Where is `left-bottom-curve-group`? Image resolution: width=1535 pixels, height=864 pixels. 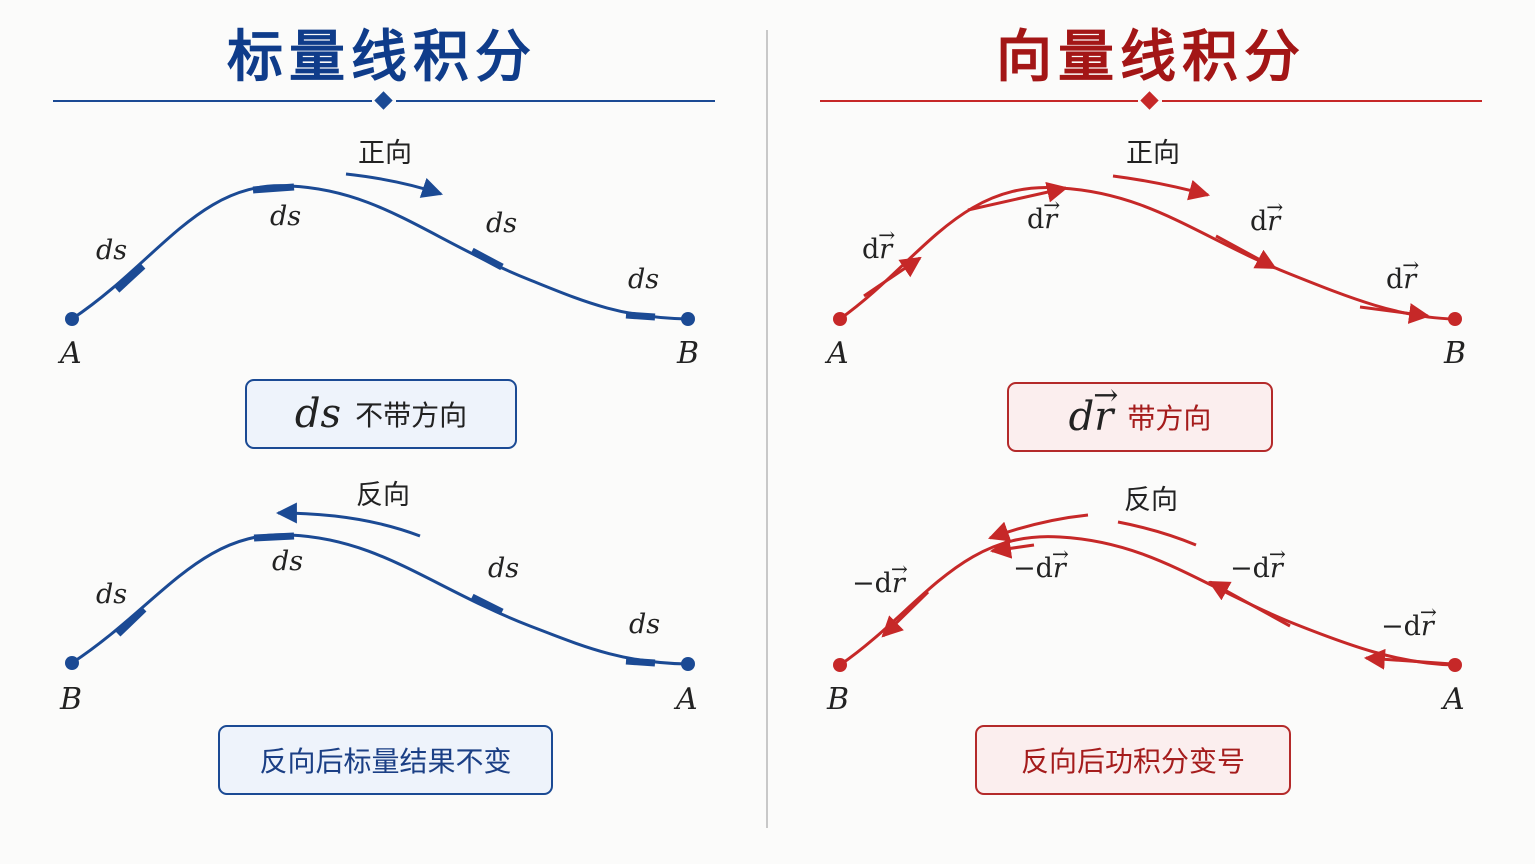
left-bottom-curve-group is located at coordinates (380, 586).